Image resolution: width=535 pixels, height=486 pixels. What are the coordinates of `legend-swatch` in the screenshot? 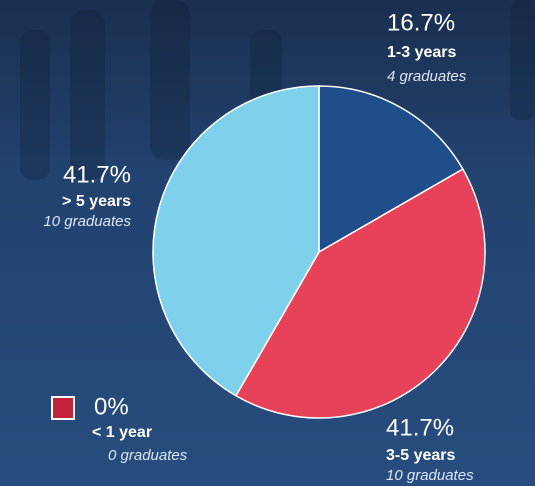 It's located at (63, 408).